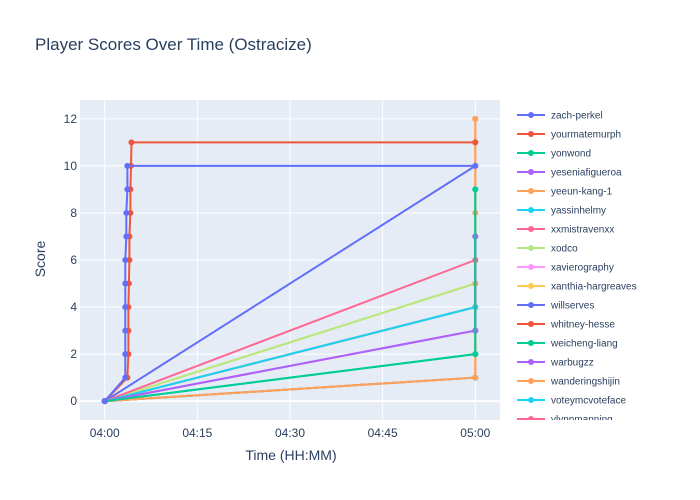 This screenshot has width=700, height=500. I want to click on chart-title: Player Scores Over Time (Ostracize), so click(173, 44).